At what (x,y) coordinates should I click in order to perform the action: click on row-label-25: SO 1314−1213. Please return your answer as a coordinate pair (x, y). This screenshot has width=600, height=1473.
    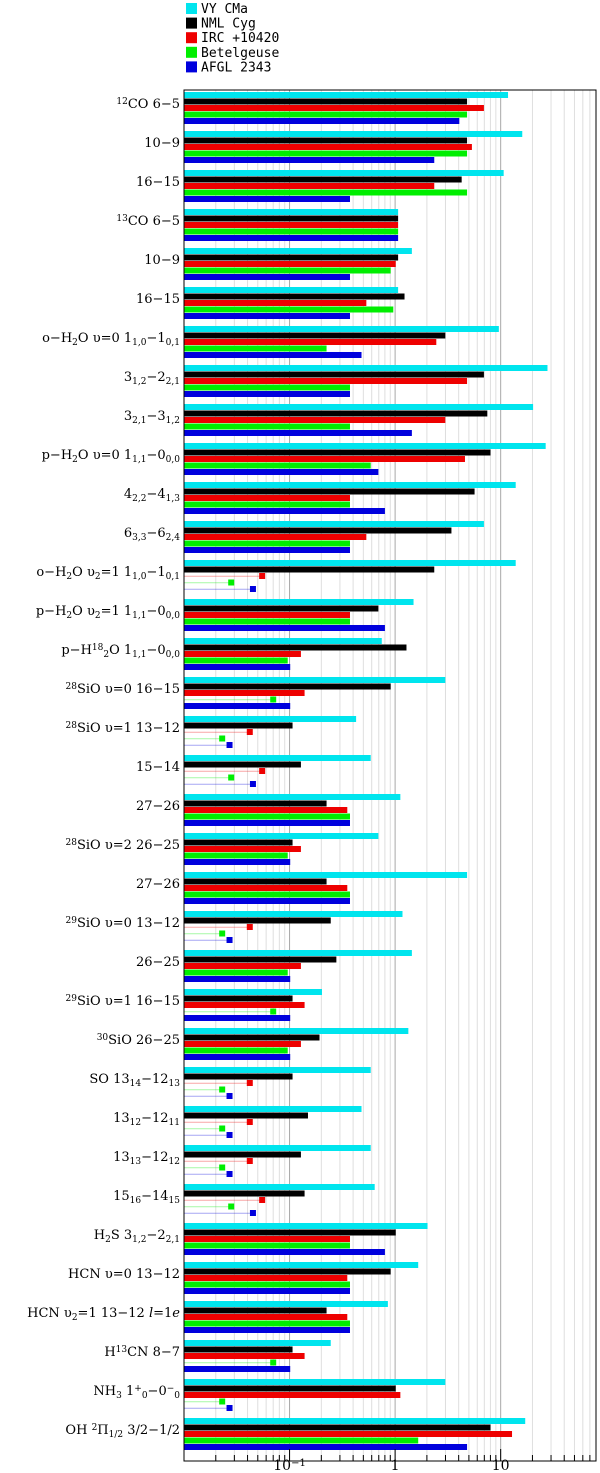
    Looking at the image, I should click on (134, 1080).